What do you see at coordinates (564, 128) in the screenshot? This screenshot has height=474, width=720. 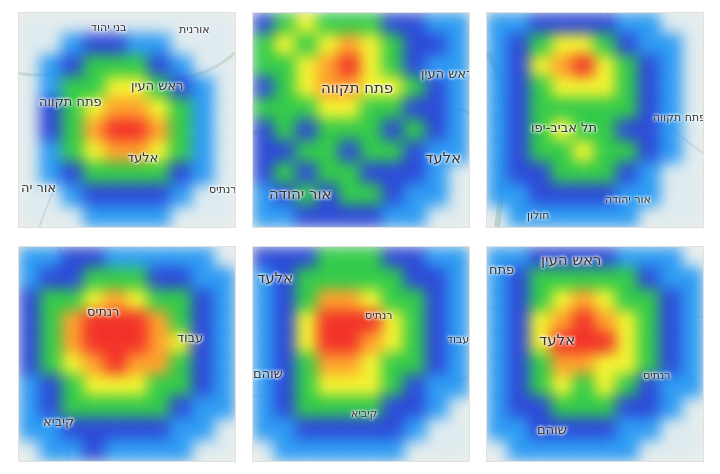 I see `place-label: תל אביב-יפו` at bounding box center [564, 128].